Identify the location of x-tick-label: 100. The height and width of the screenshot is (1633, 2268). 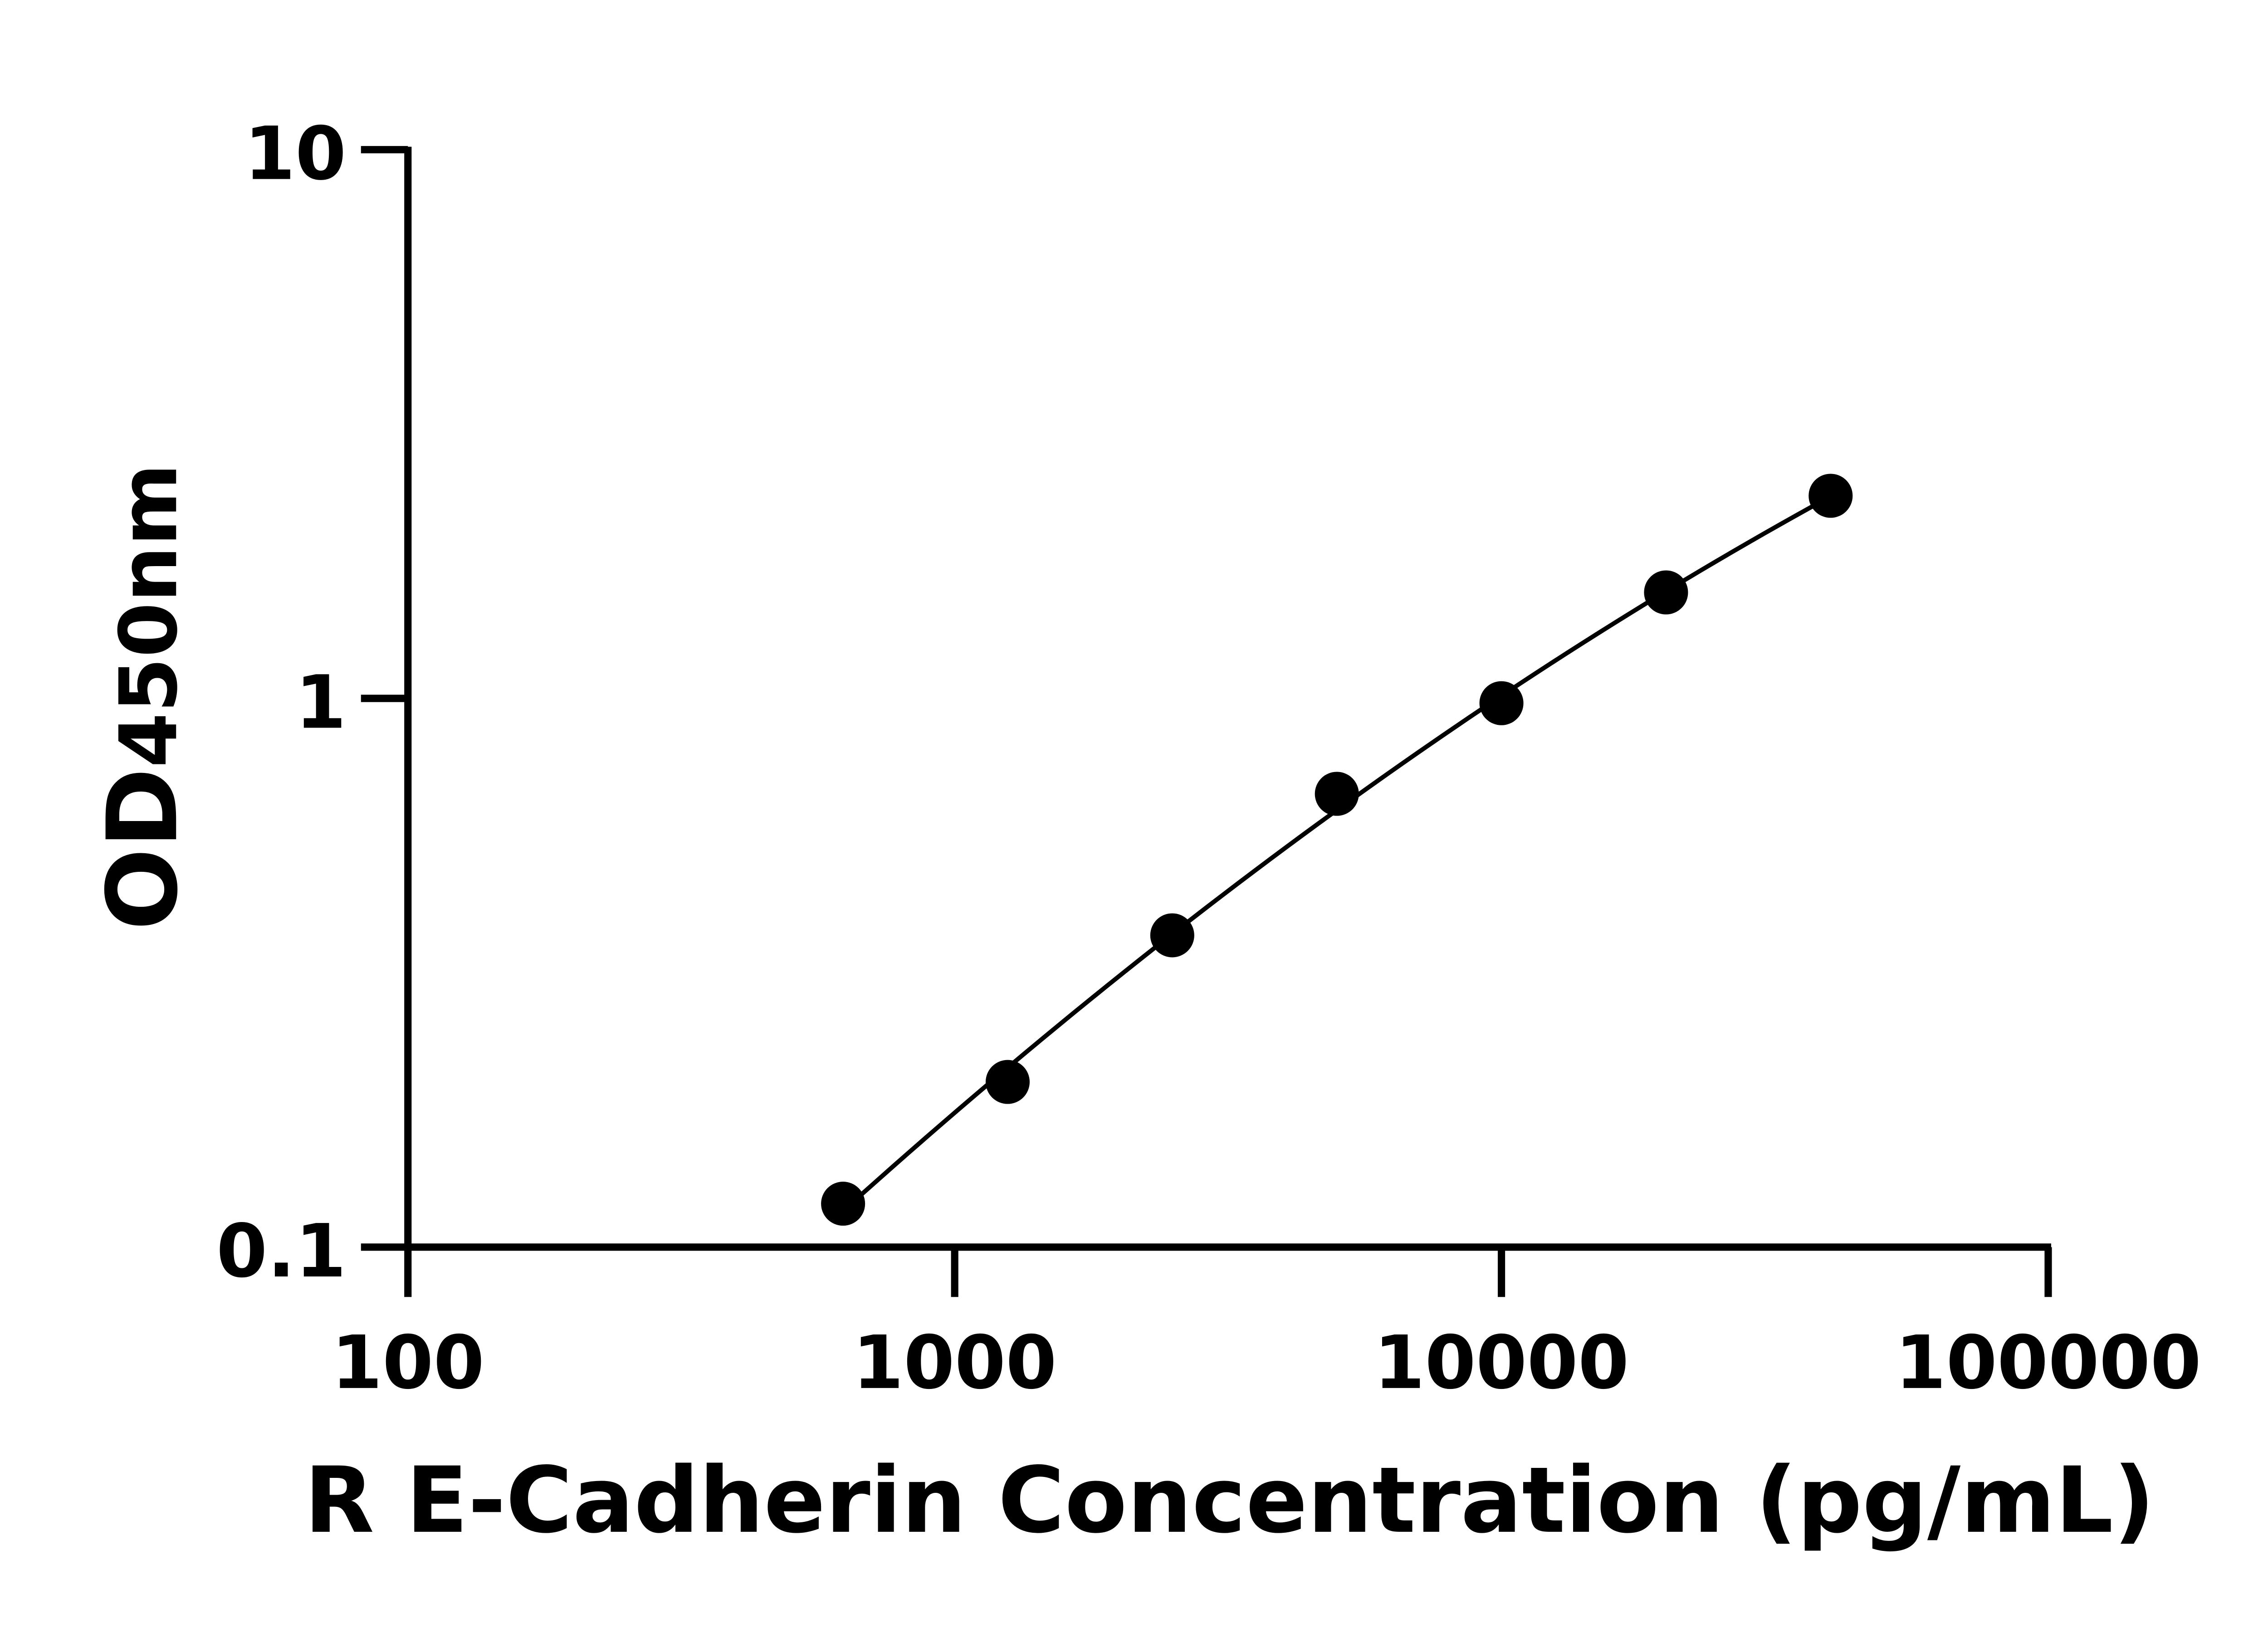
(408, 1363).